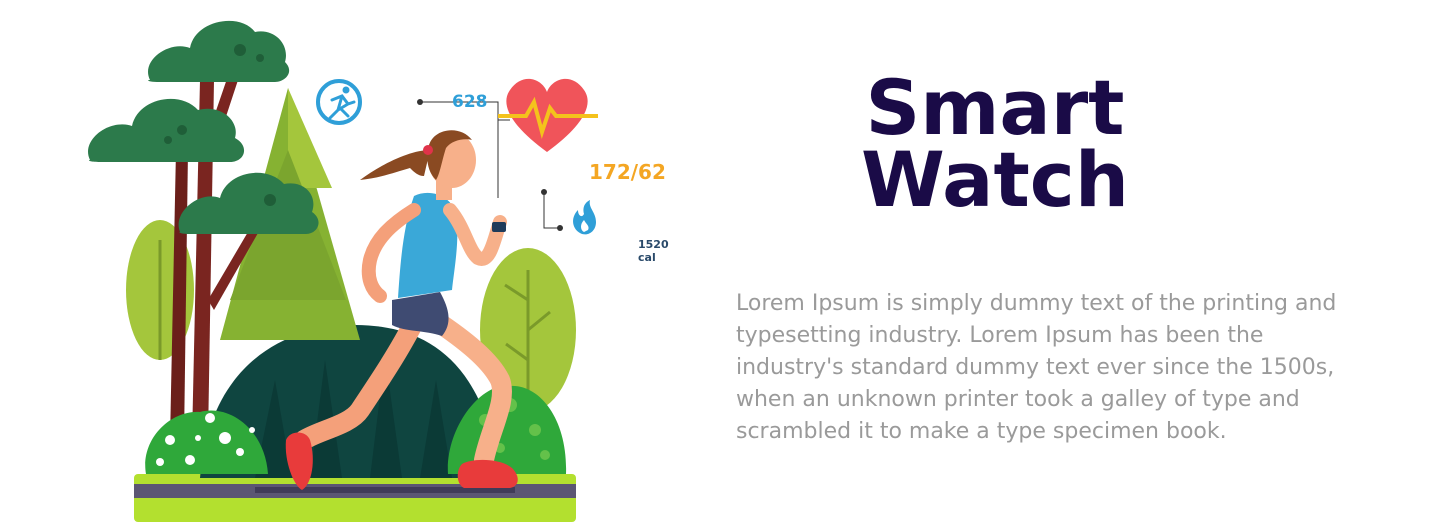 The image size is (1440, 530). What do you see at coordinates (584, 217) in the screenshot?
I see `flame-icon` at bounding box center [584, 217].